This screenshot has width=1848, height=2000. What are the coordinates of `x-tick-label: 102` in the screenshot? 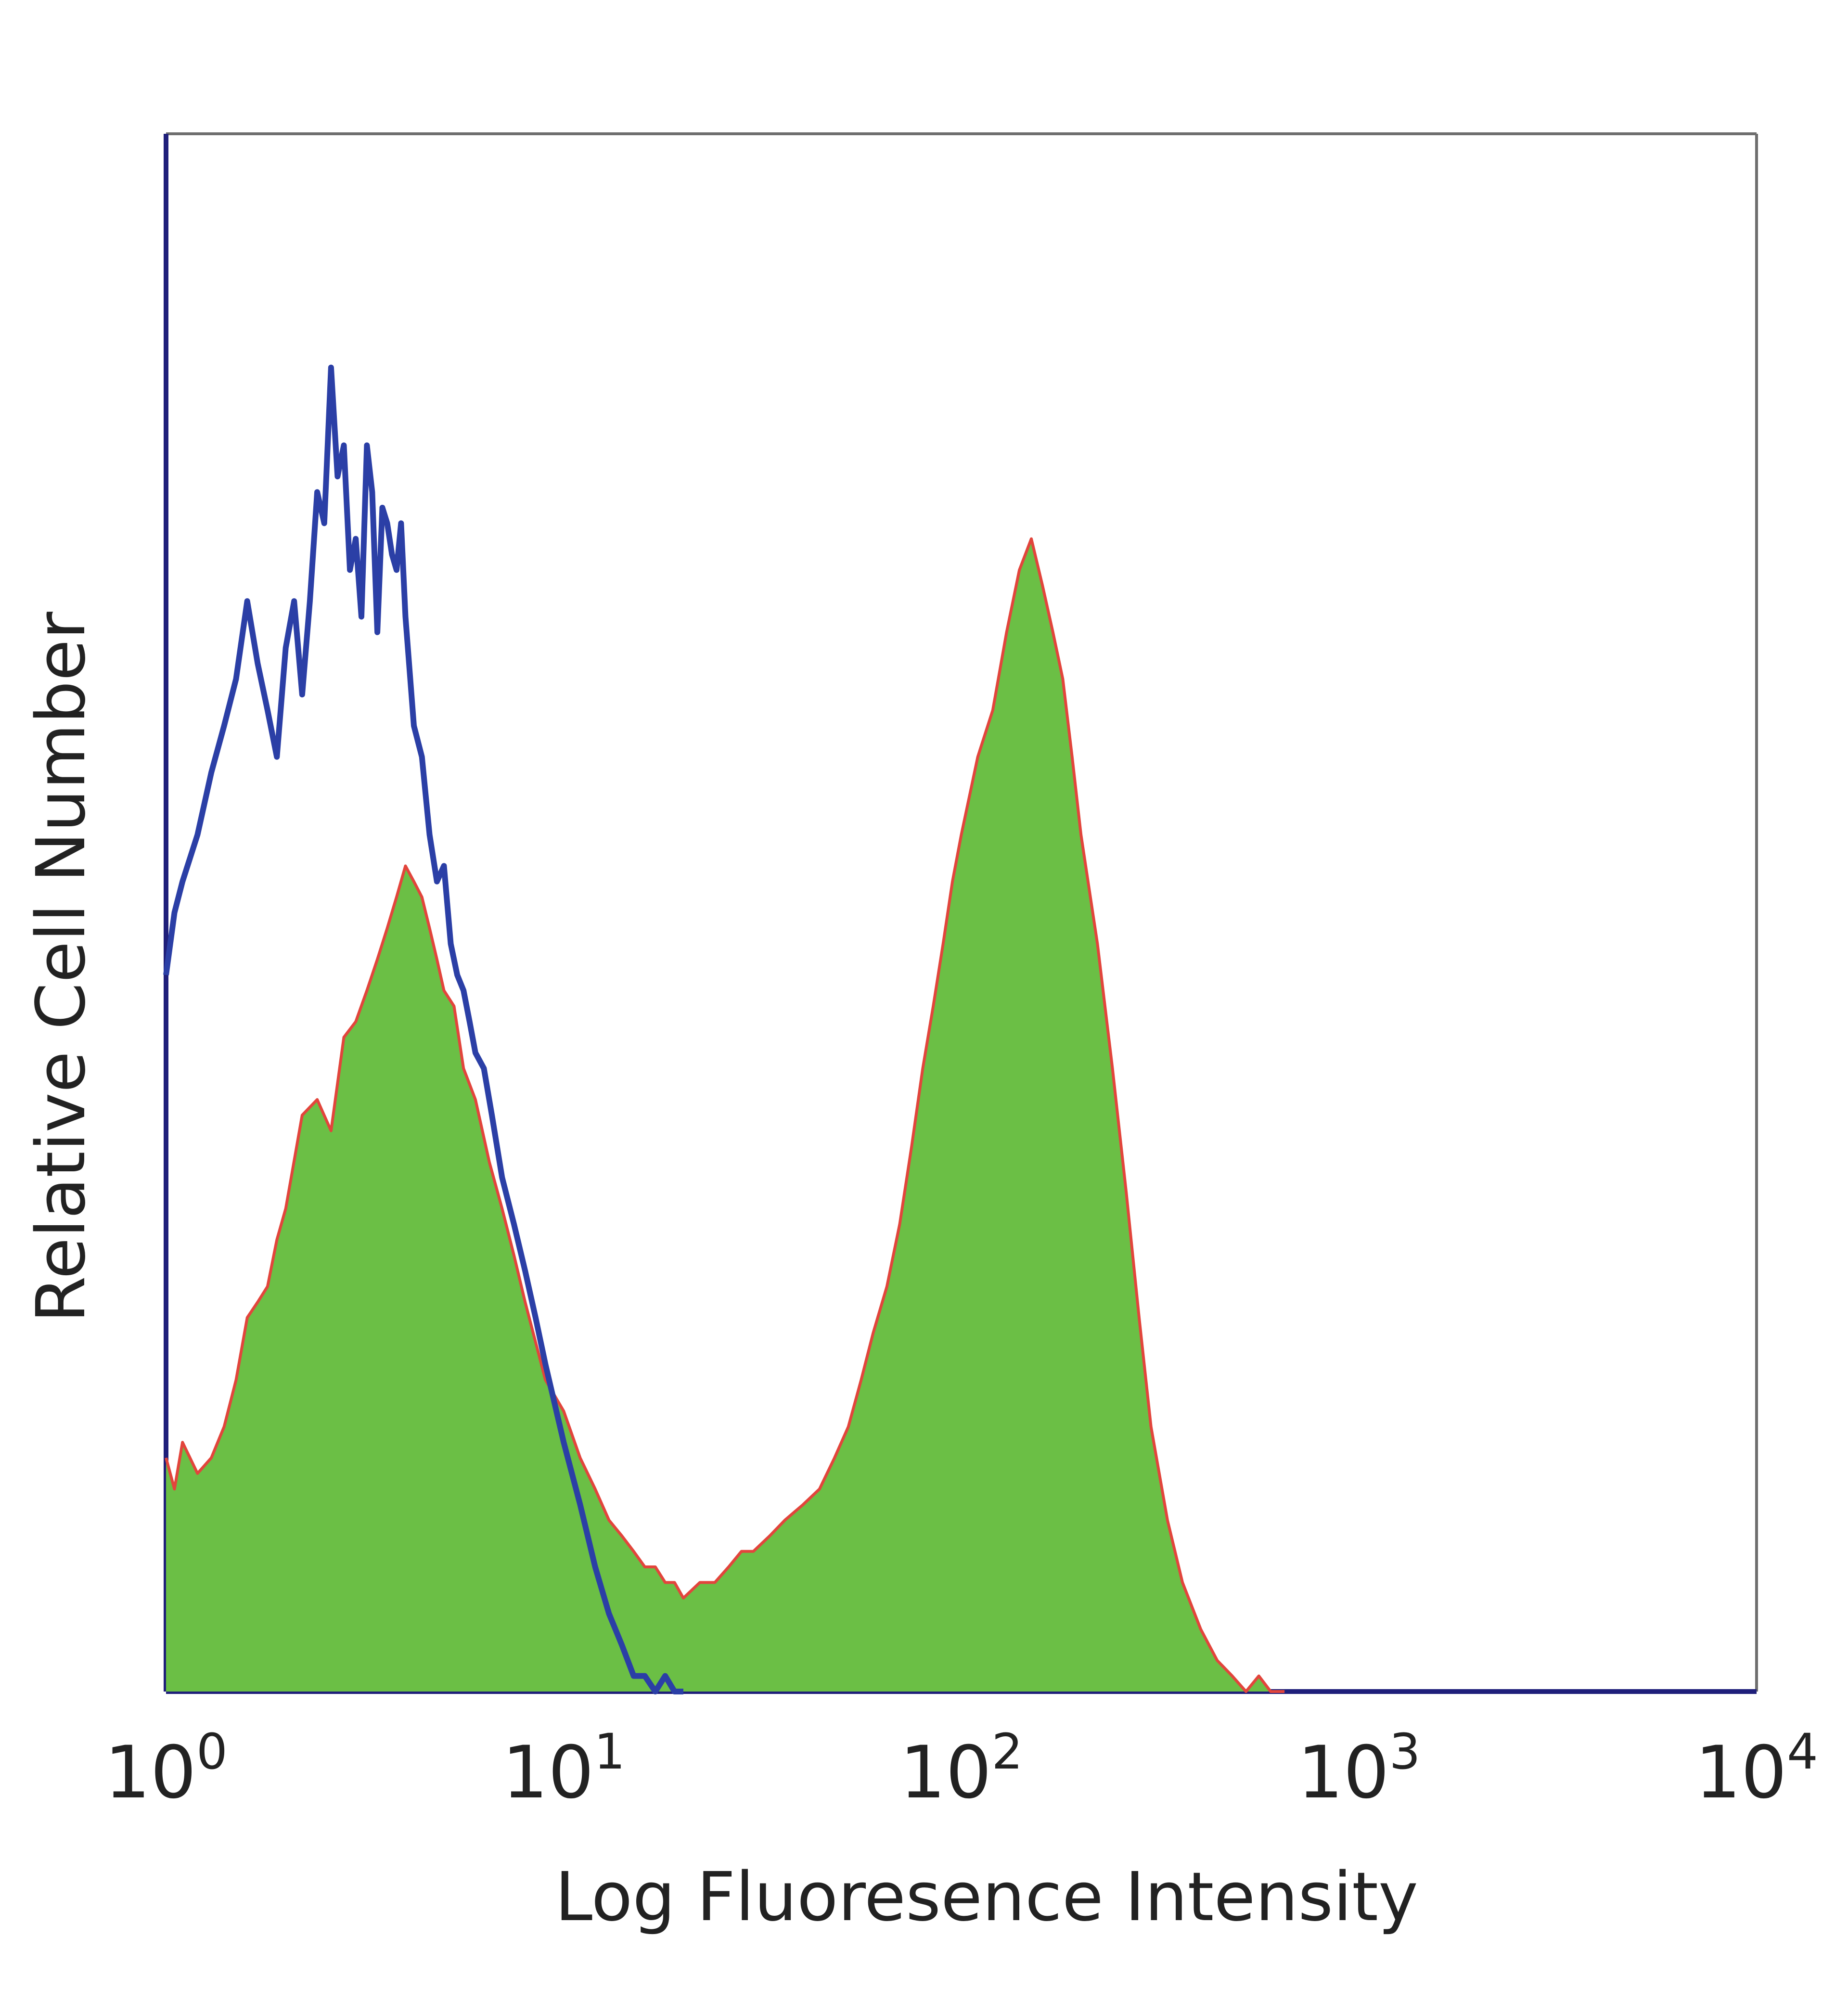 It's located at (961, 1769).